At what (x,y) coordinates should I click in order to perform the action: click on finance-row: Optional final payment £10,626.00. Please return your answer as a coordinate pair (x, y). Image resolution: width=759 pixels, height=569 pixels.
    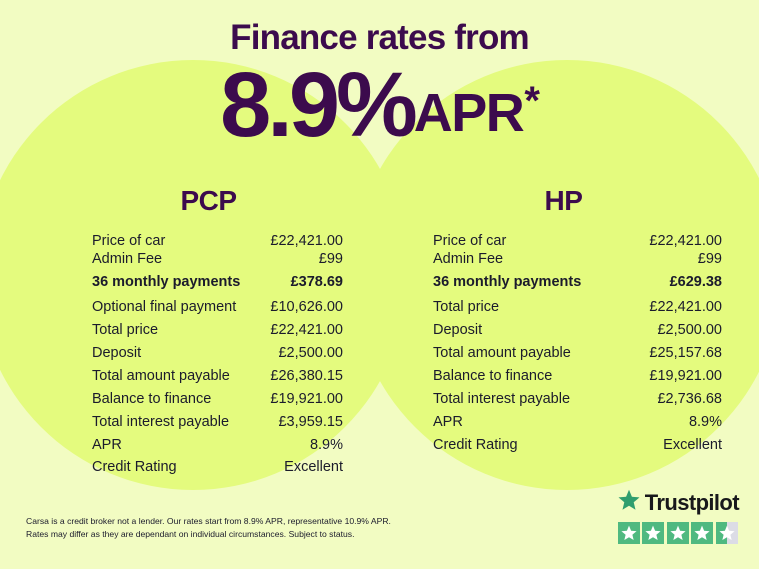
    Looking at the image, I should click on (217, 307).